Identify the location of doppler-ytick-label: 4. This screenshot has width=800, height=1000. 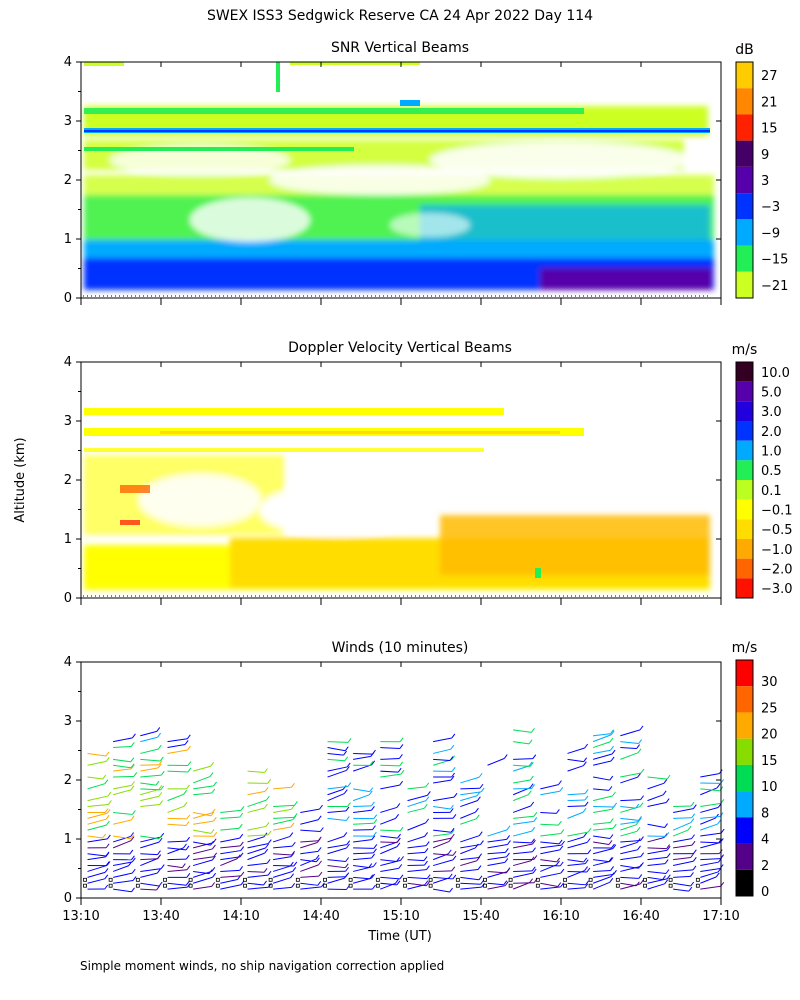
(68, 362).